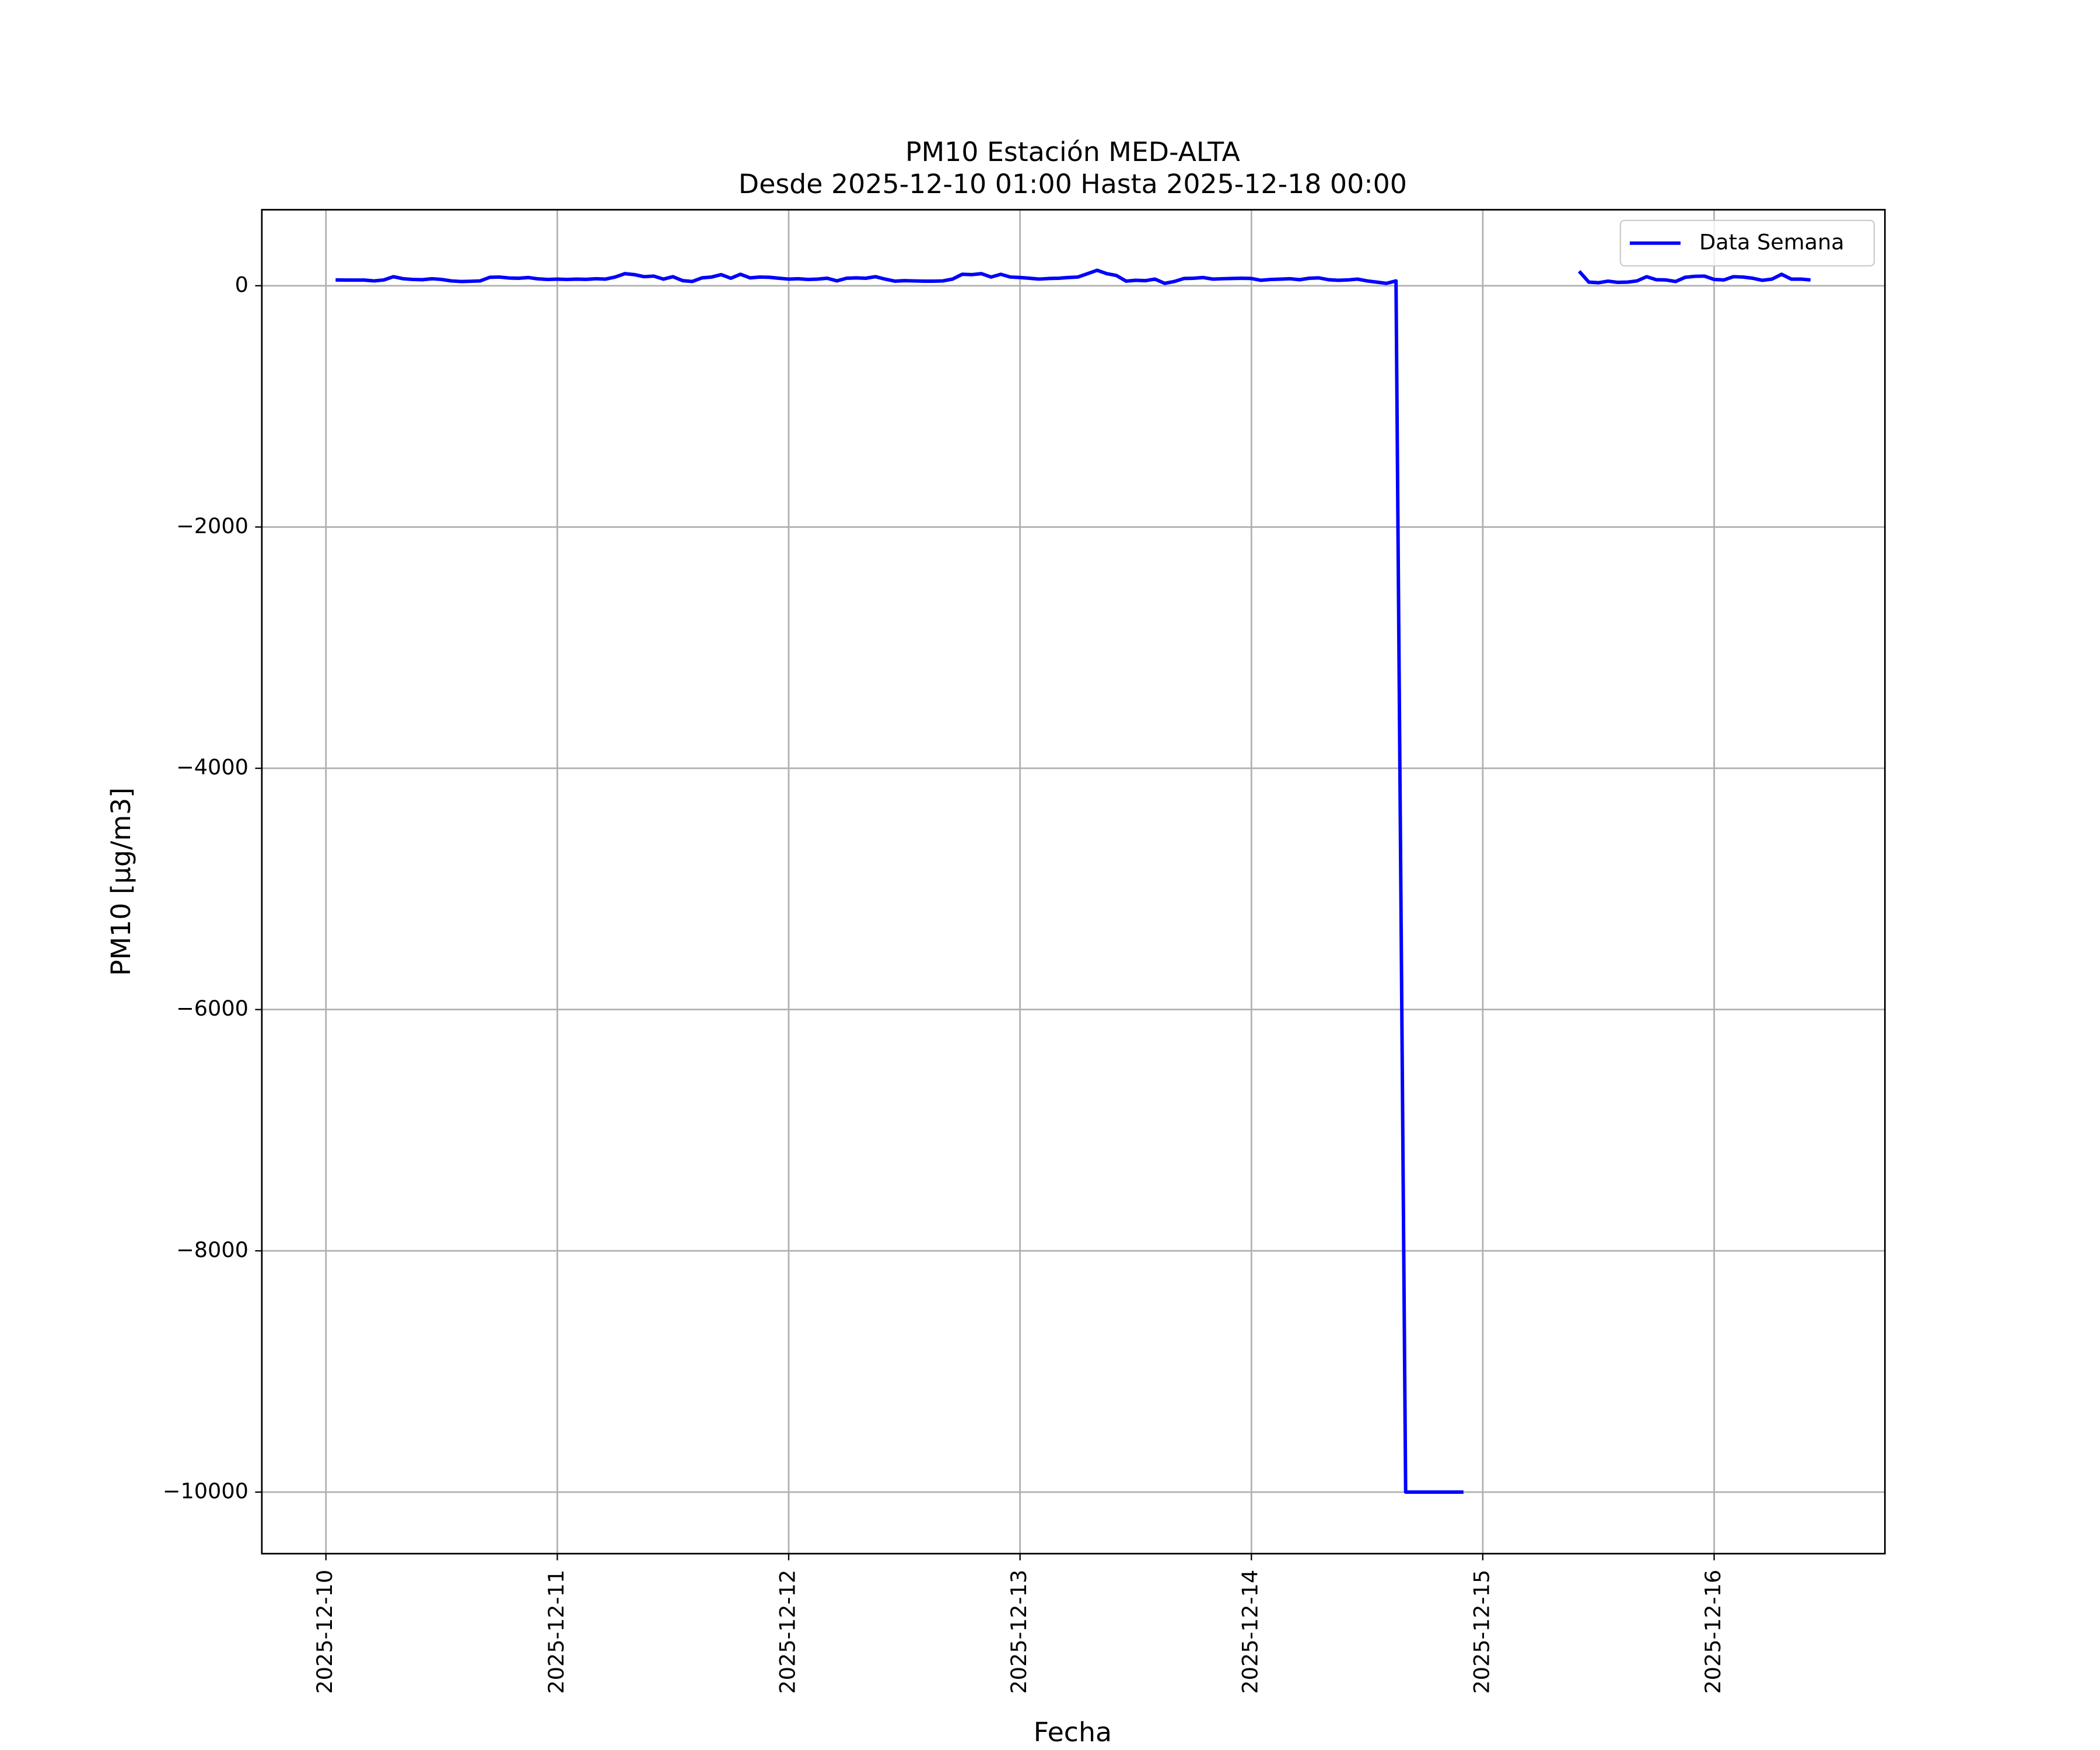 Image resolution: width=2100 pixels, height=1750 pixels. What do you see at coordinates (1772, 242) in the screenshot?
I see `legend-label: Data Semana` at bounding box center [1772, 242].